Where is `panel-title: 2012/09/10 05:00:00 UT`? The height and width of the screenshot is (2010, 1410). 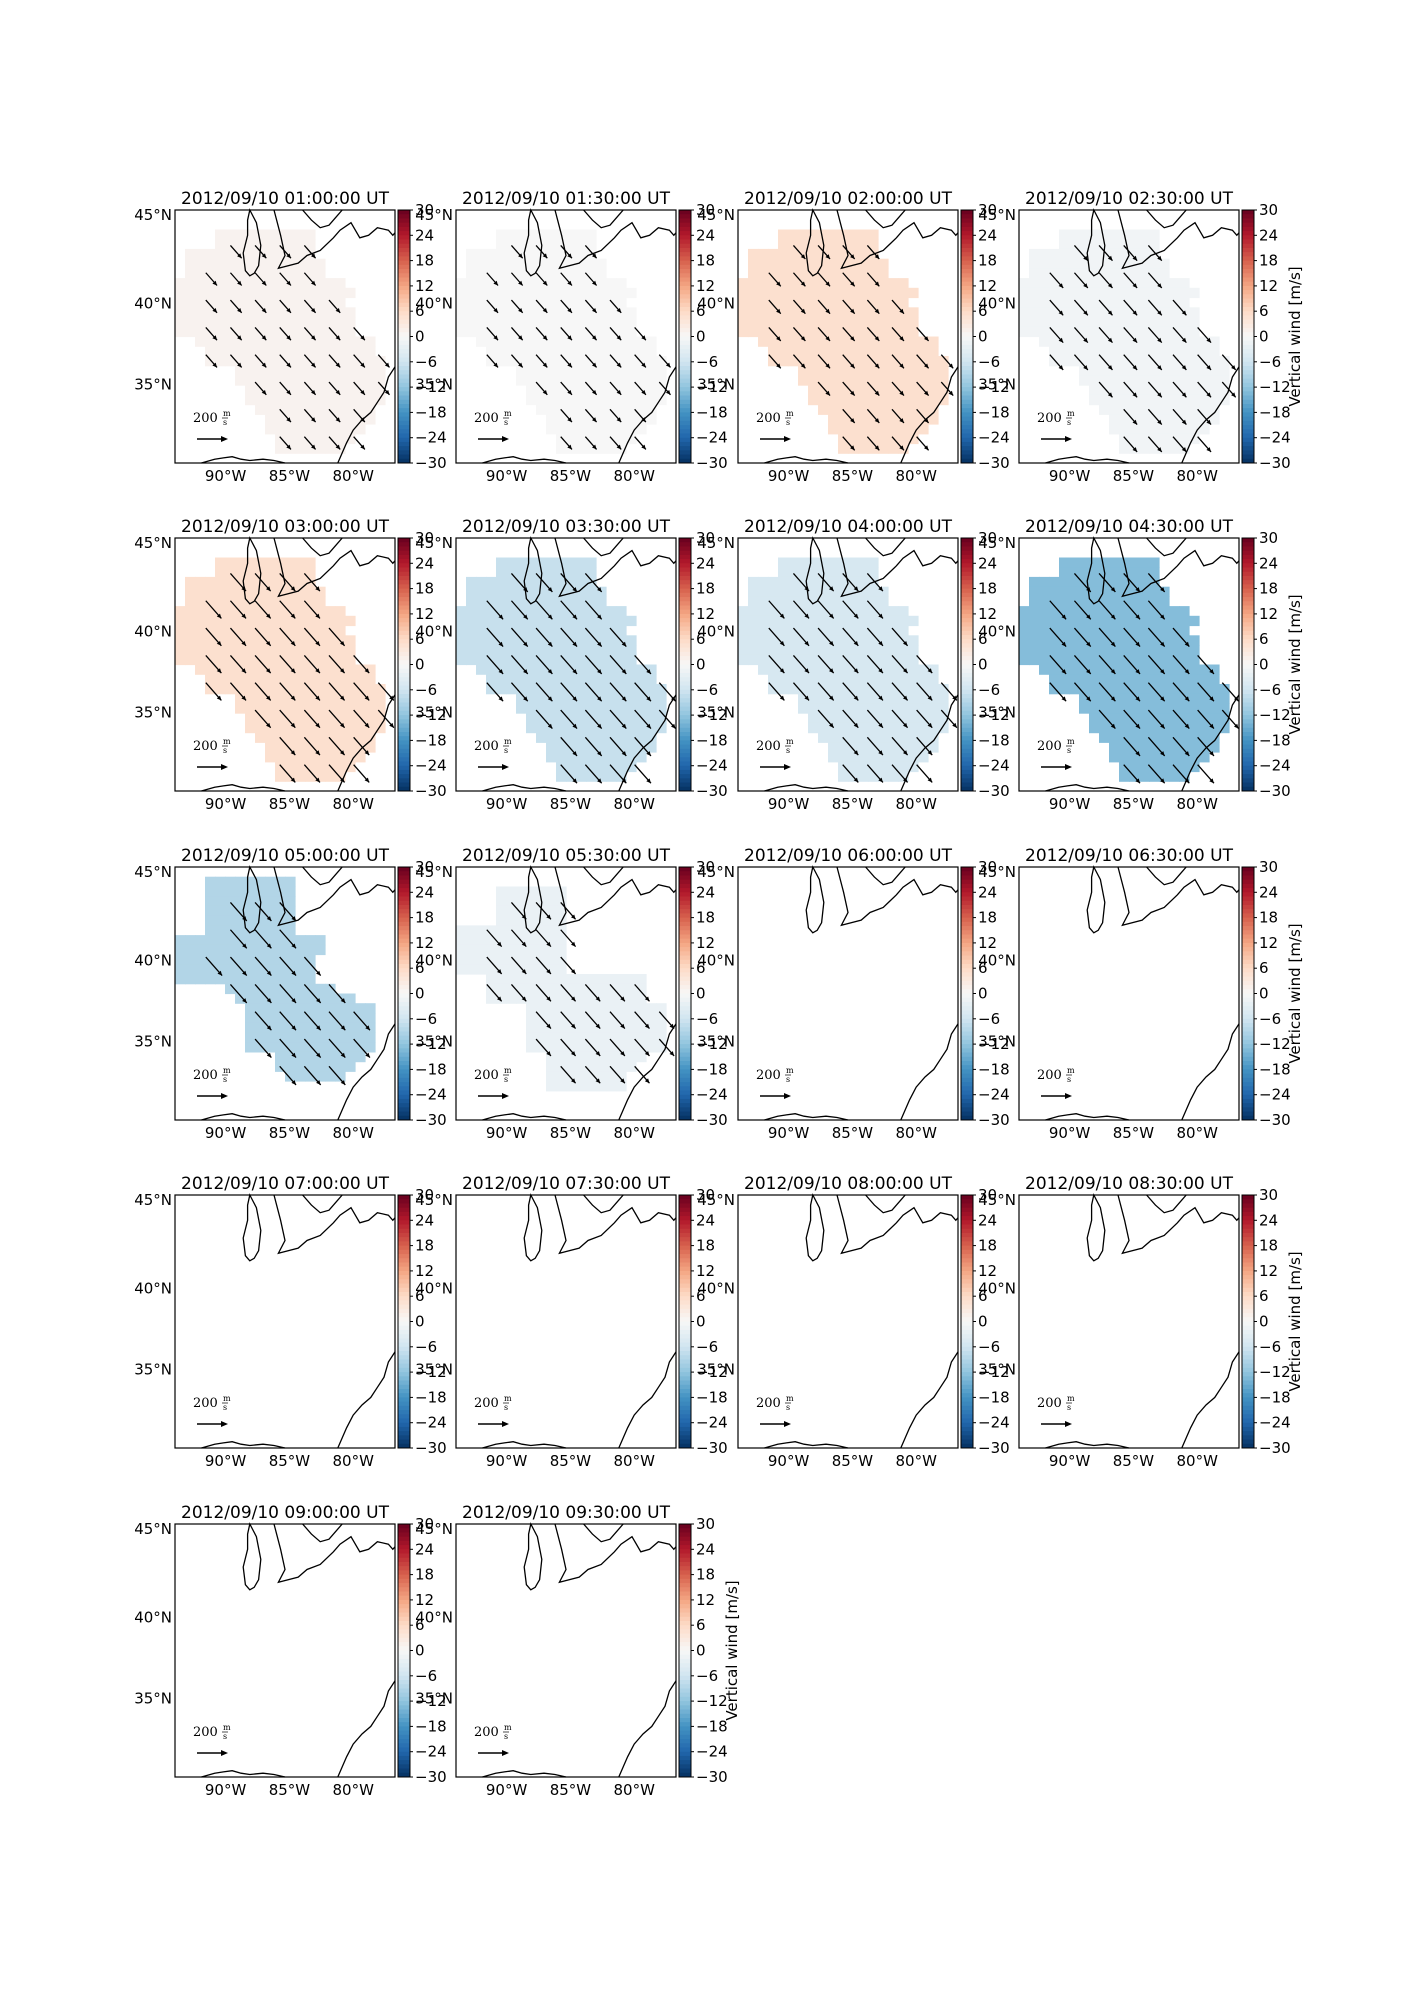
panel-title: 2012/09/10 05:00:00 UT is located at coordinates (285, 856).